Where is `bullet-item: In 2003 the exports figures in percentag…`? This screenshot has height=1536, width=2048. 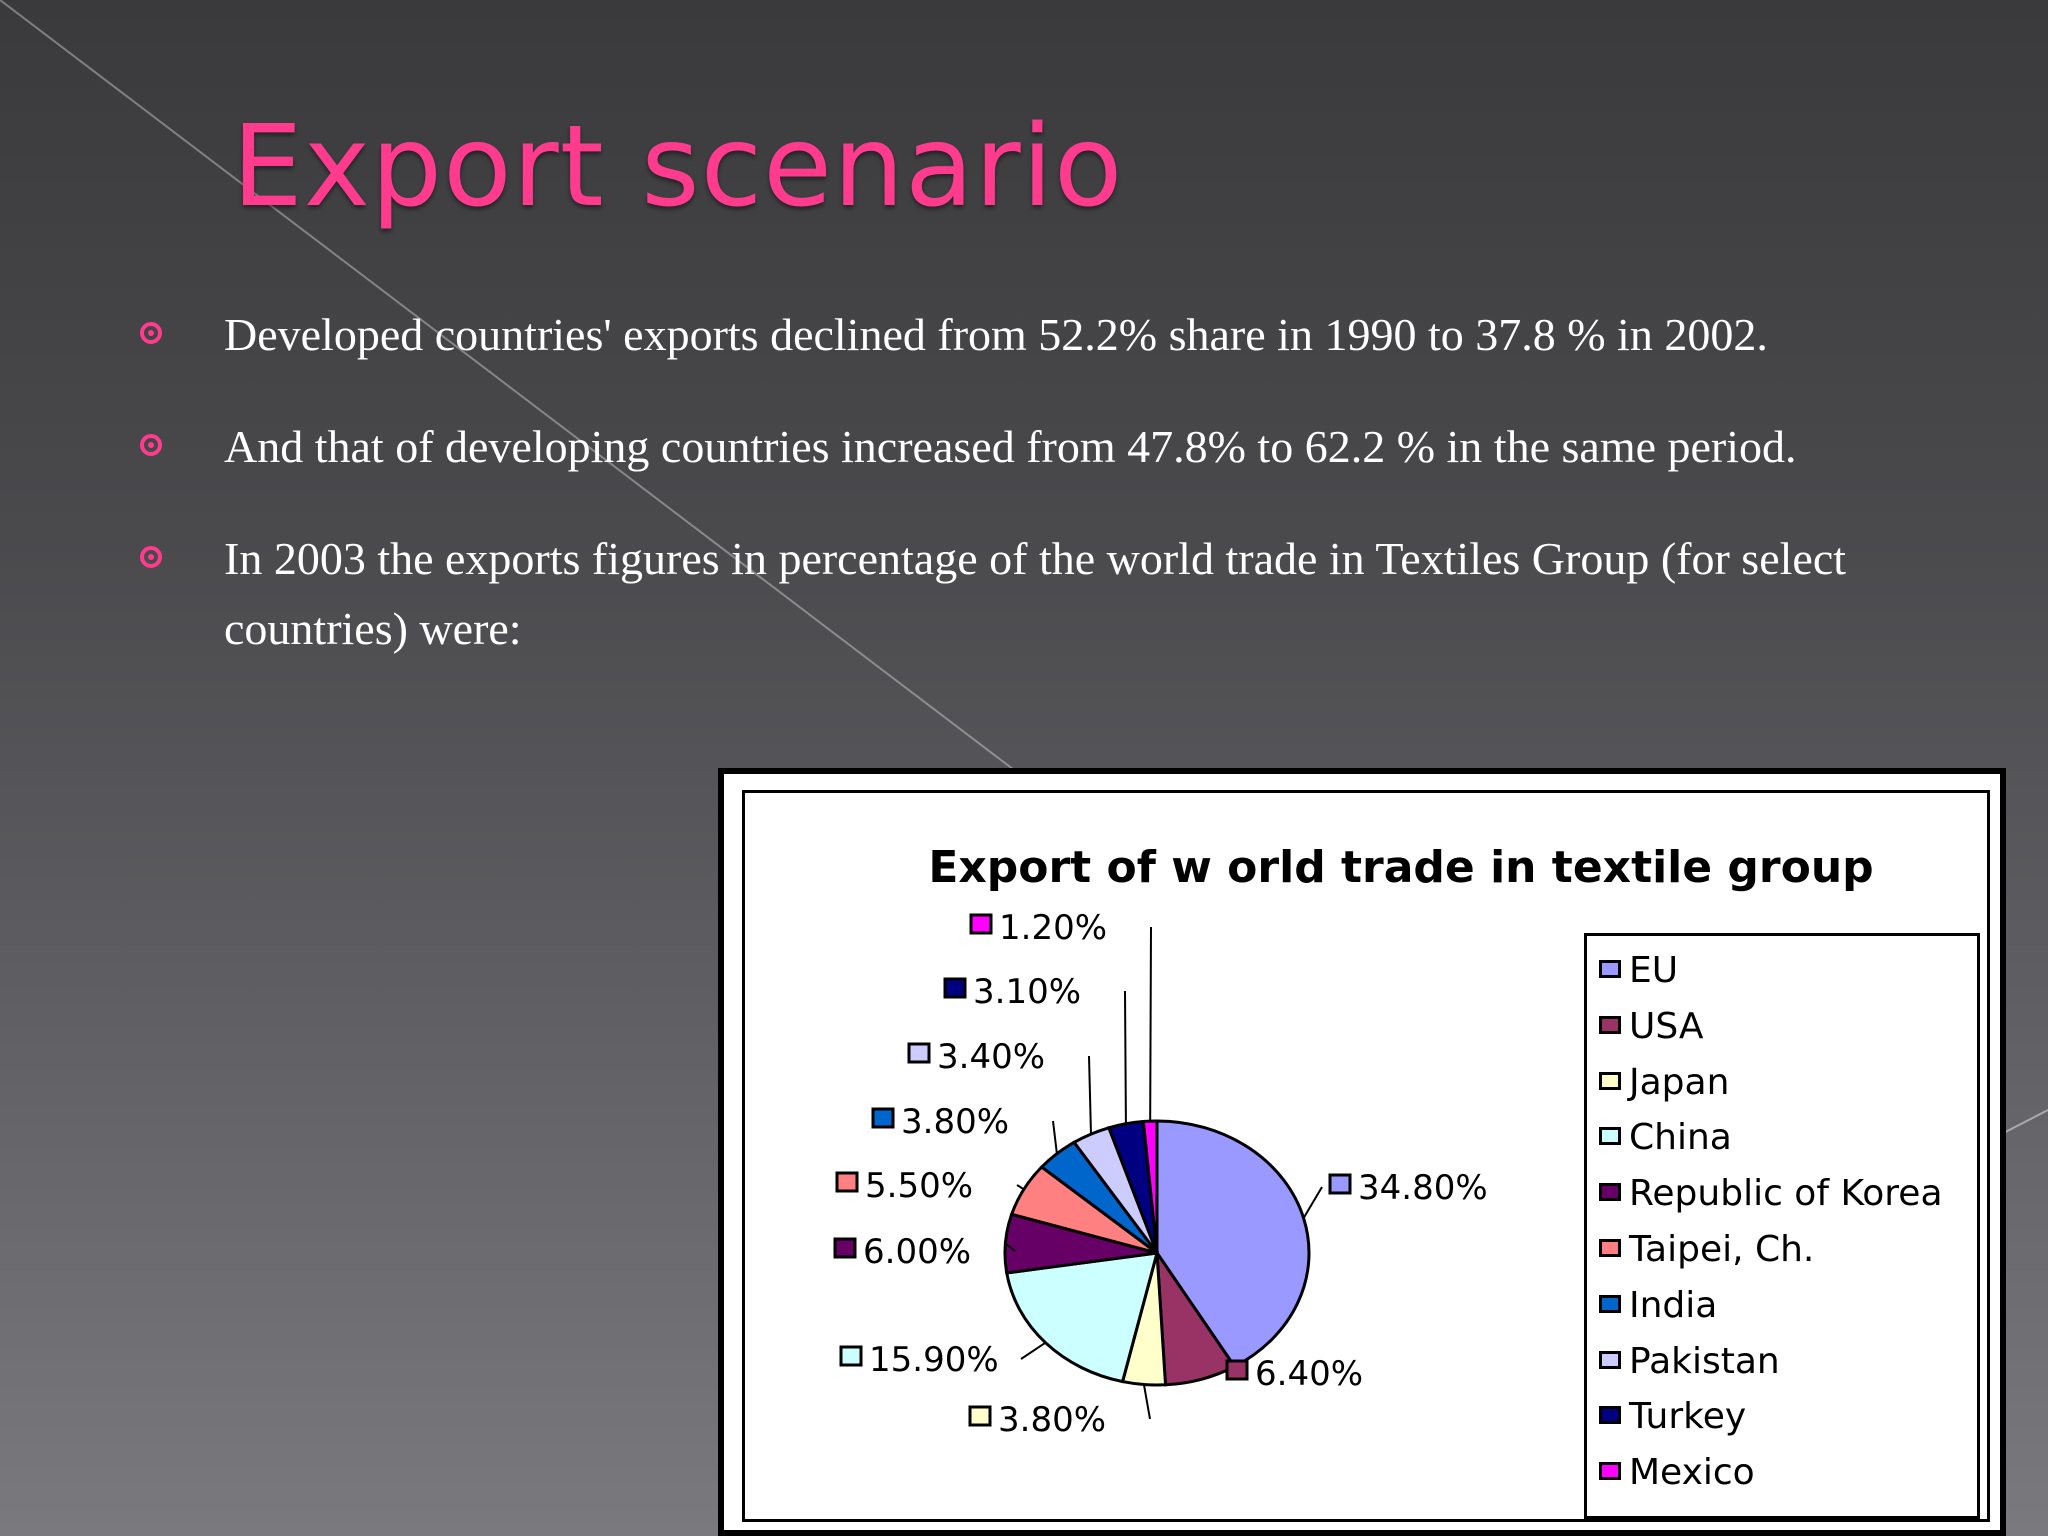 bullet-item: In 2003 the exports figures in percentag… is located at coordinates (1062, 594).